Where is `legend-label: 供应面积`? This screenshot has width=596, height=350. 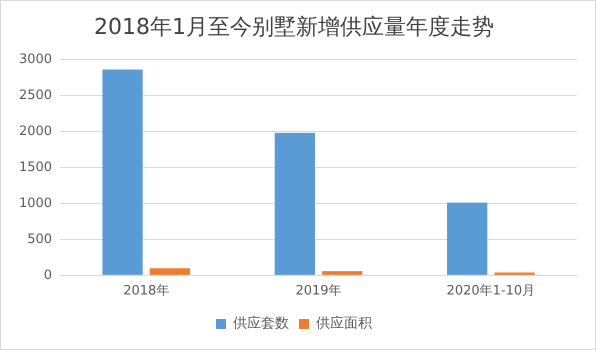 legend-label: 供应面积 is located at coordinates (344, 324).